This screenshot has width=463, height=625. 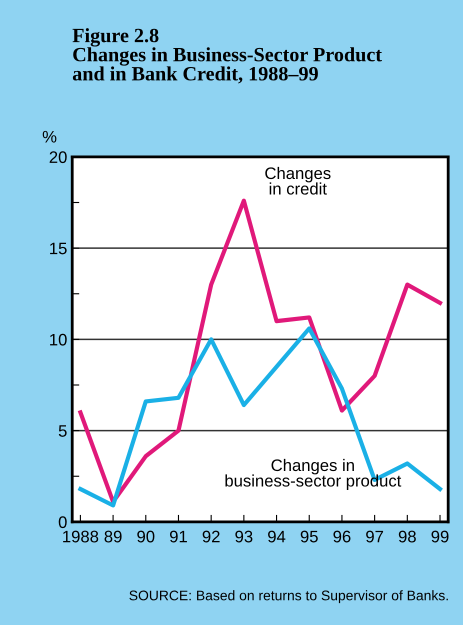 What do you see at coordinates (375, 536) in the screenshot?
I see `x-tick-label: 97` at bounding box center [375, 536].